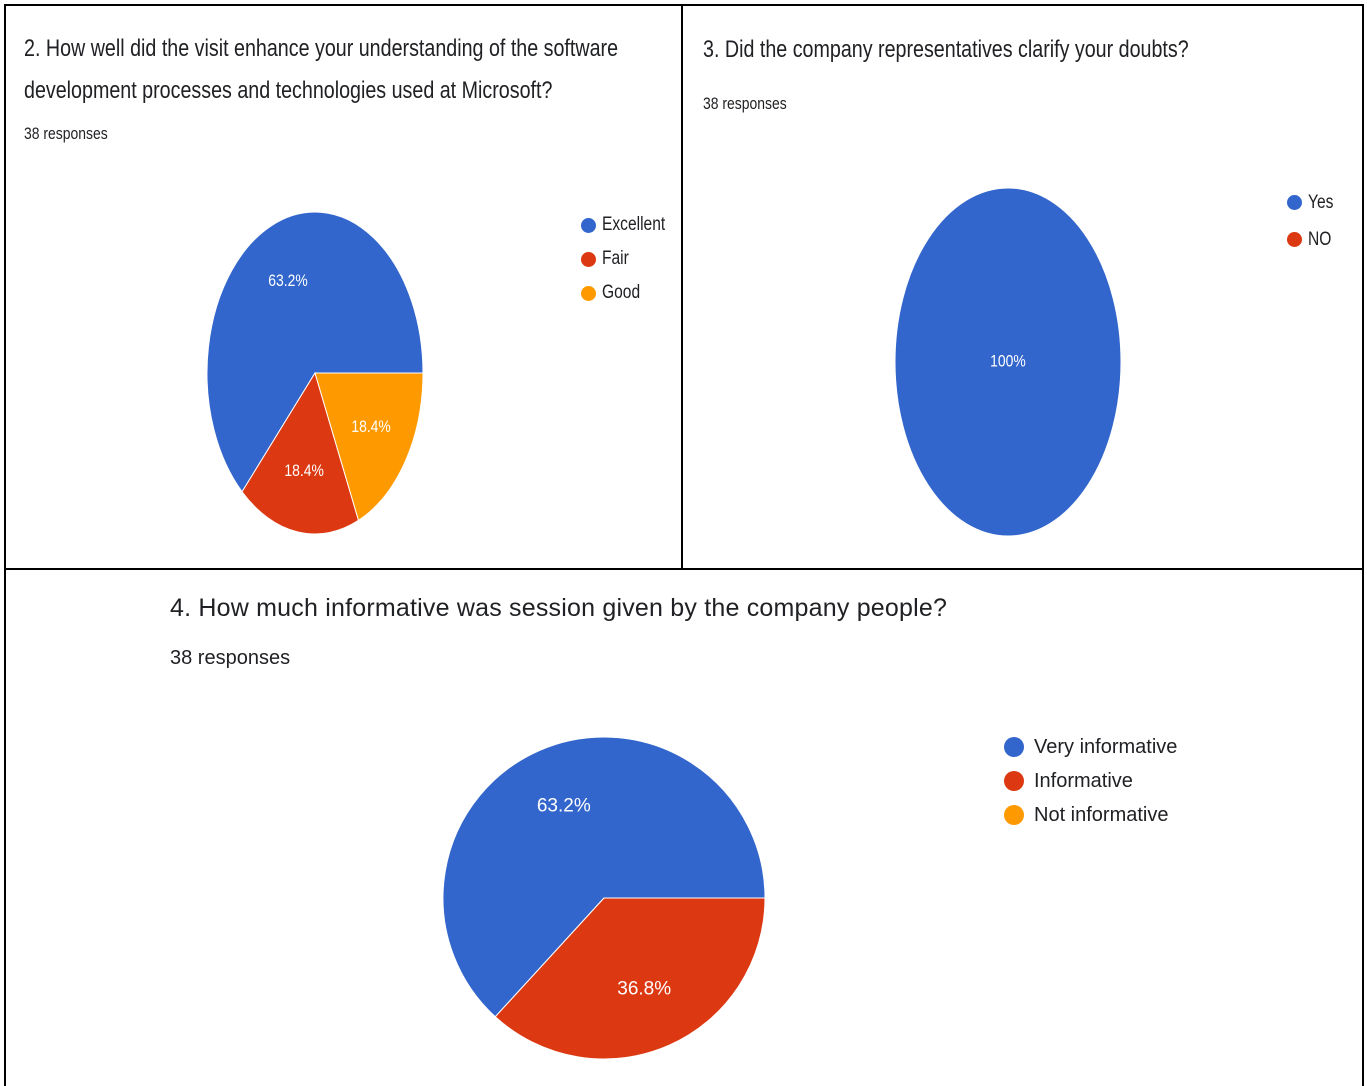 The width and height of the screenshot is (1367, 1086). I want to click on pie-slice-excellent, so click(315, 352).